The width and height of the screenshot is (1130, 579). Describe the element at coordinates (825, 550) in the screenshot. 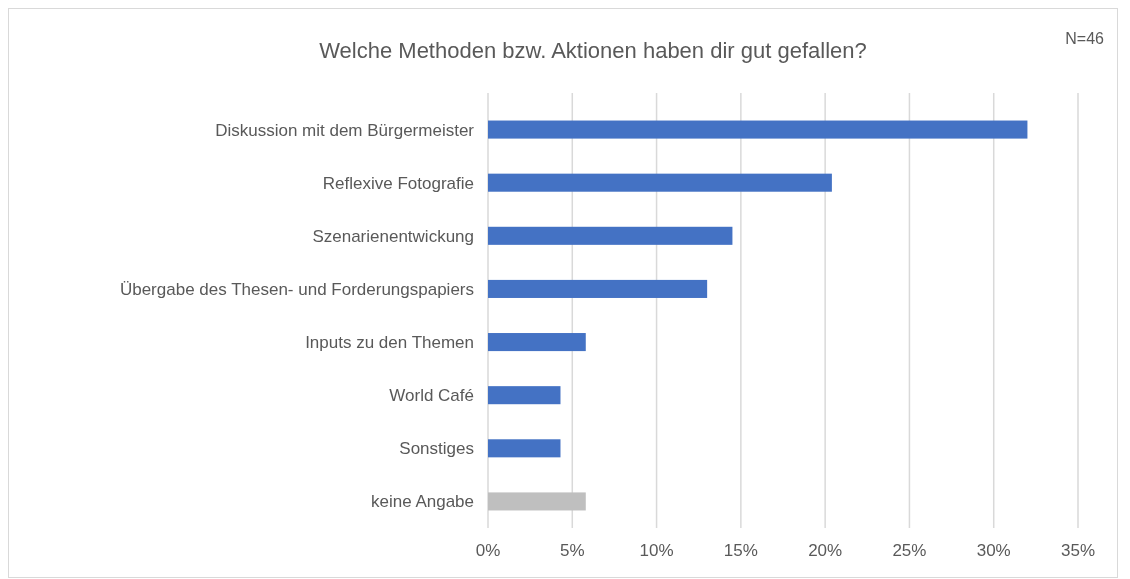

I see `x-tick-label: 20%` at that location.